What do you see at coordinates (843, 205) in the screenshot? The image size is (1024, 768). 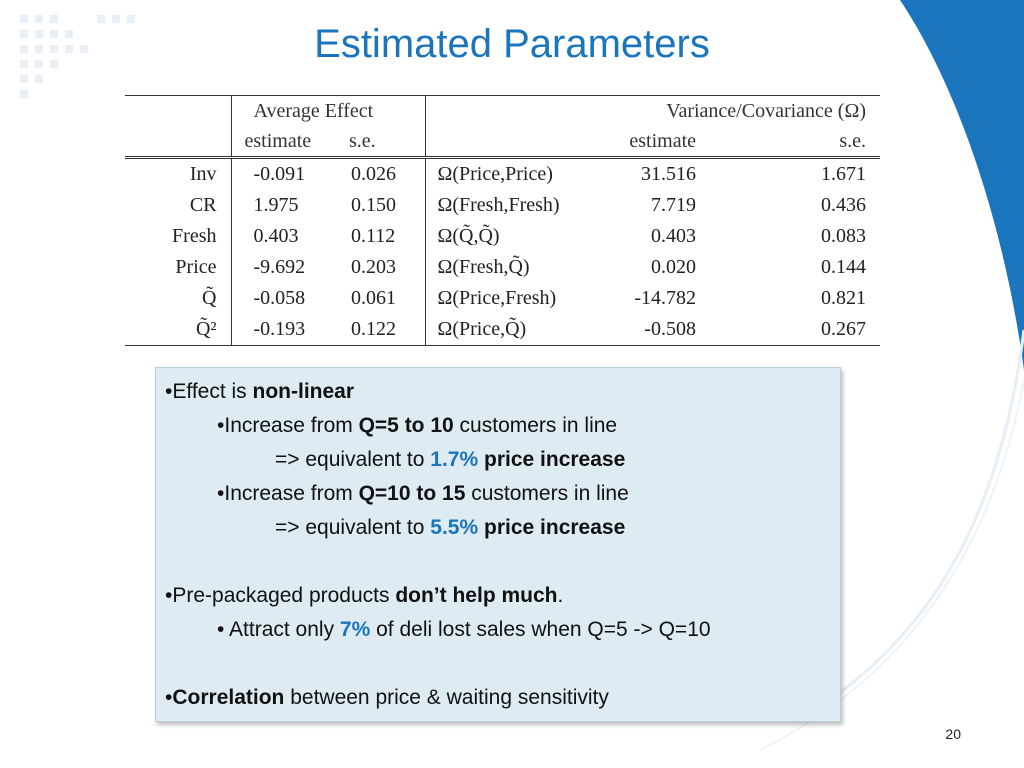 I see `cov-se: 0.436` at bounding box center [843, 205].